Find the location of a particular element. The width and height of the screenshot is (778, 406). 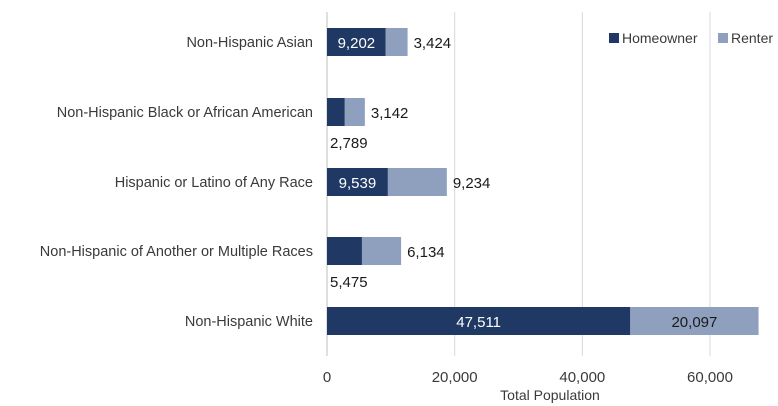

category-label-non-hispanic-black-or-african-american: Non-Hispanic Black or African American is located at coordinates (185, 113).